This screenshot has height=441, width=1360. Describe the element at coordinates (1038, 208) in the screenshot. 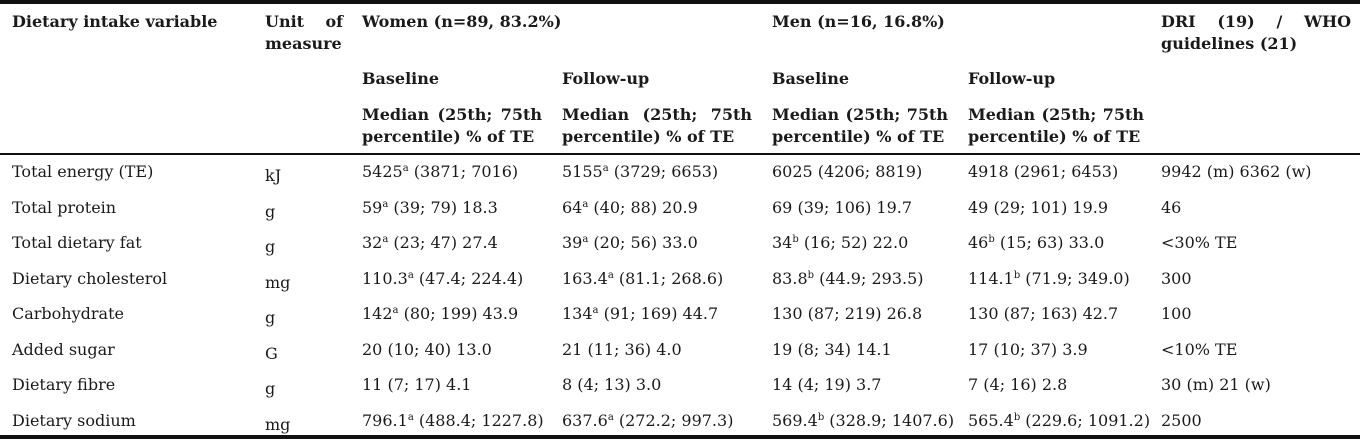

I see `cell-men-followup: 49 (29; 101) 19.9` at that location.